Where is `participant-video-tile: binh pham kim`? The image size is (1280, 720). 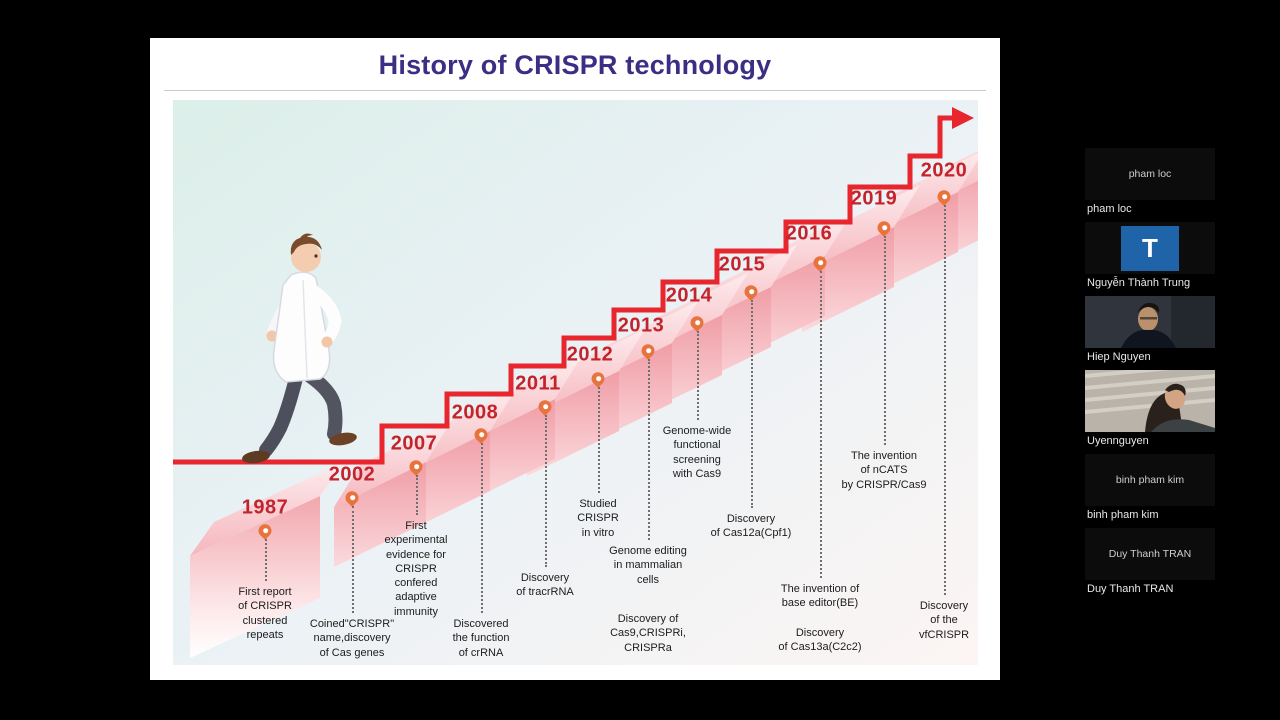 participant-video-tile: binh pham kim is located at coordinates (1150, 480).